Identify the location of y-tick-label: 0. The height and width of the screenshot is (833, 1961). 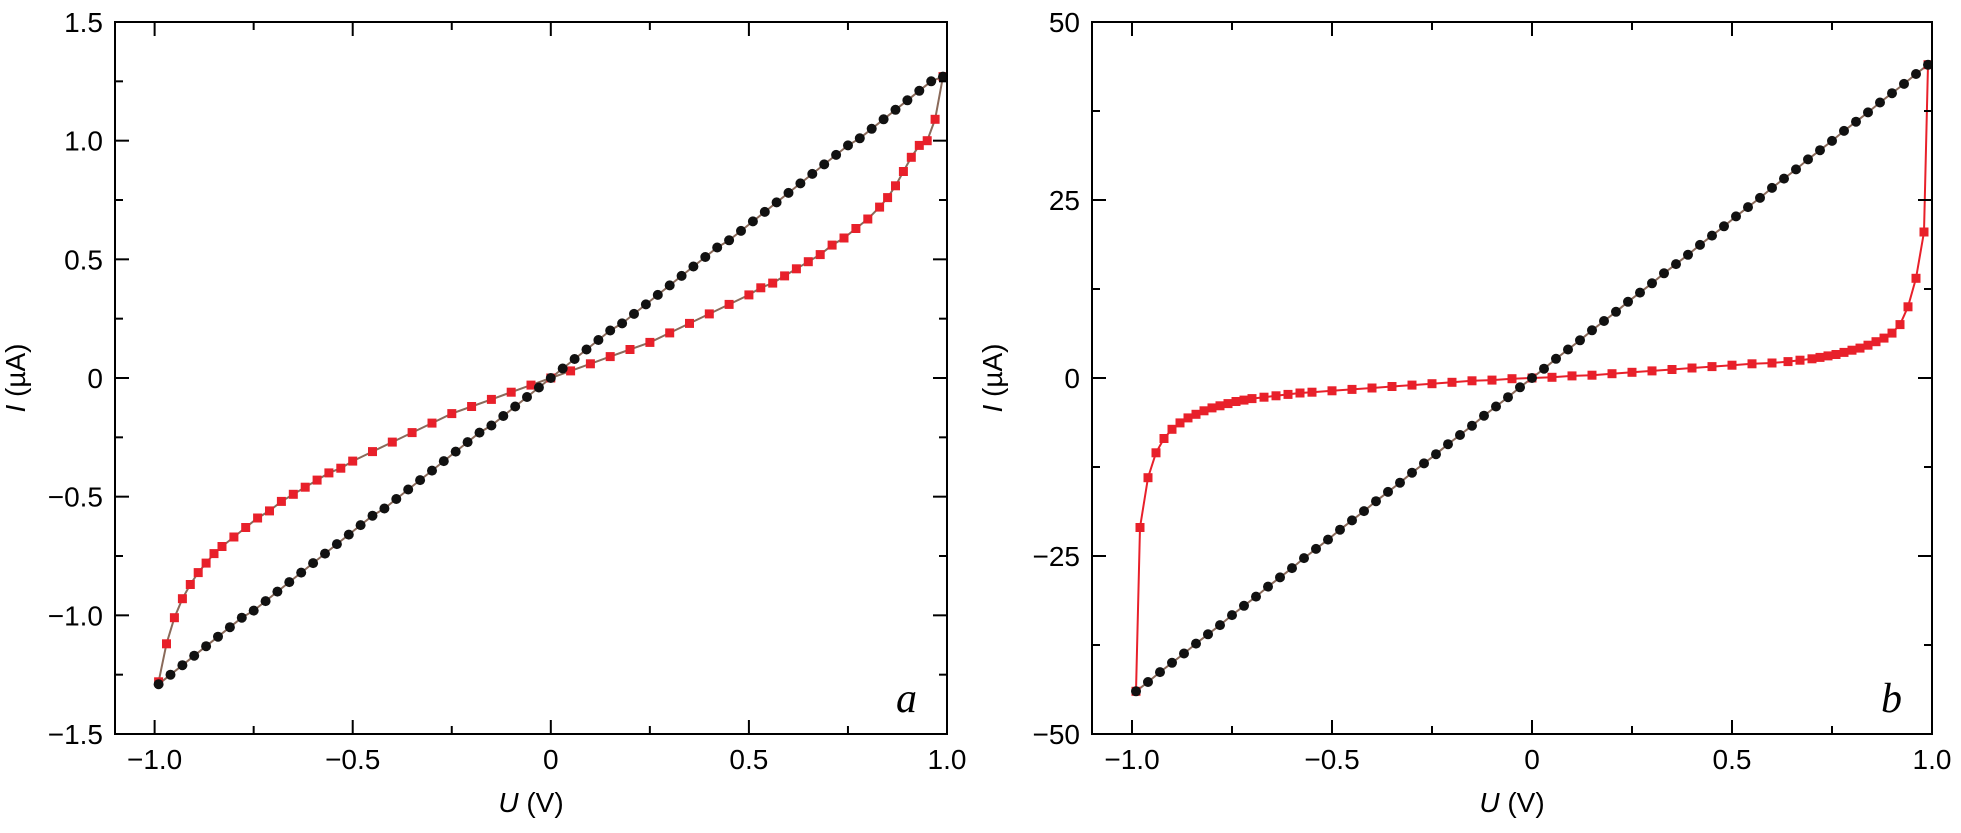
(1072, 378).